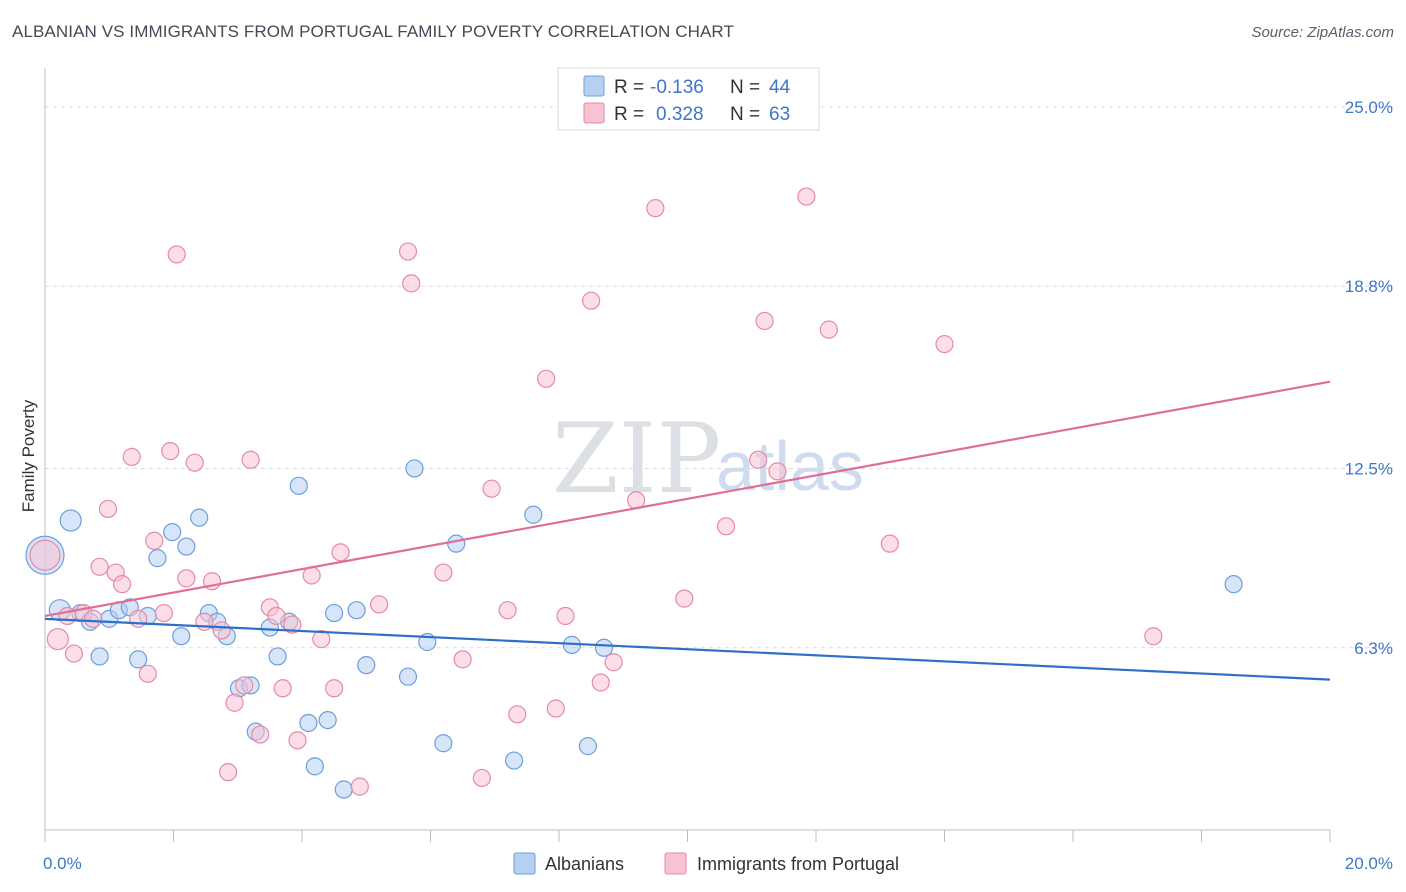  I want to click on bottom-legend-swatch-albanians, so click(524, 863).